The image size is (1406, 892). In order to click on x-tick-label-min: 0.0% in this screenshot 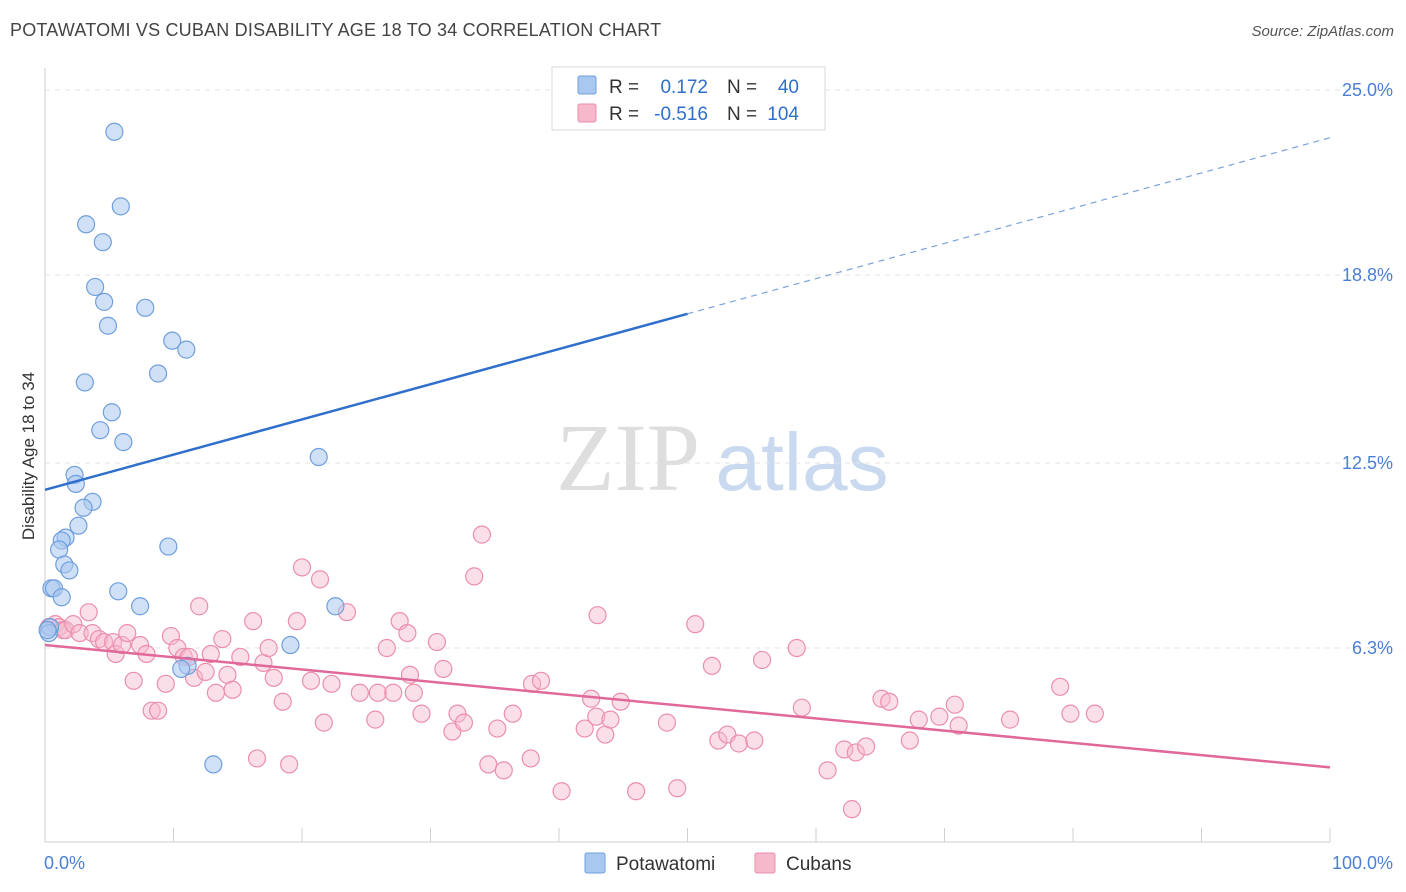, I will do `click(64, 863)`.